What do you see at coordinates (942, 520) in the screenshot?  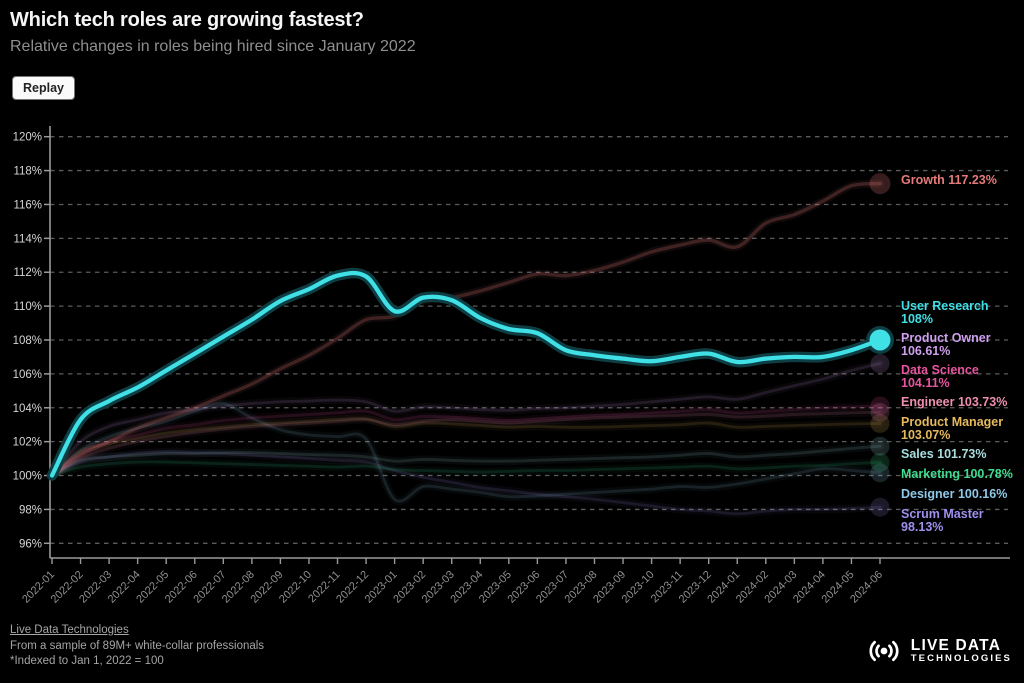 I see `series-label-scrum-master: Scrum Master 98.13%` at bounding box center [942, 520].